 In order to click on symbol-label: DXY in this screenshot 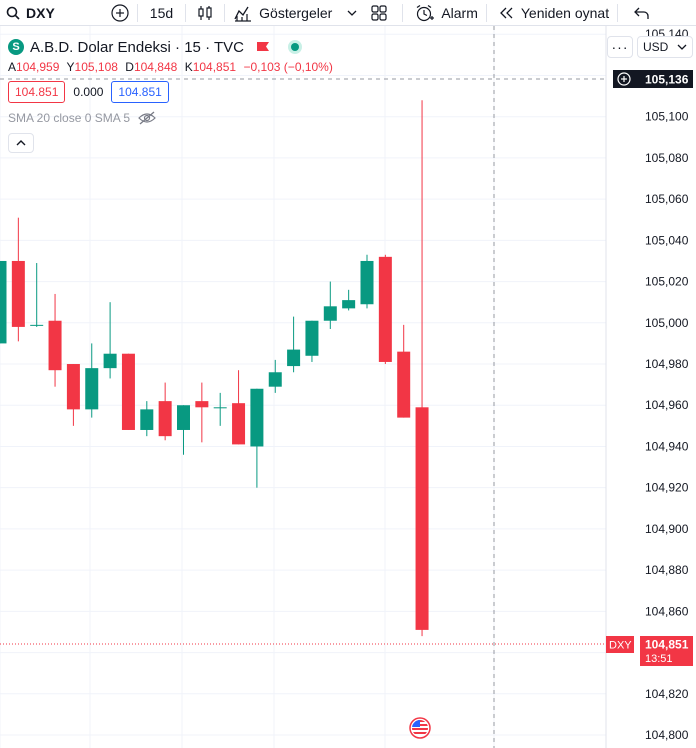, I will do `click(40, 12)`.